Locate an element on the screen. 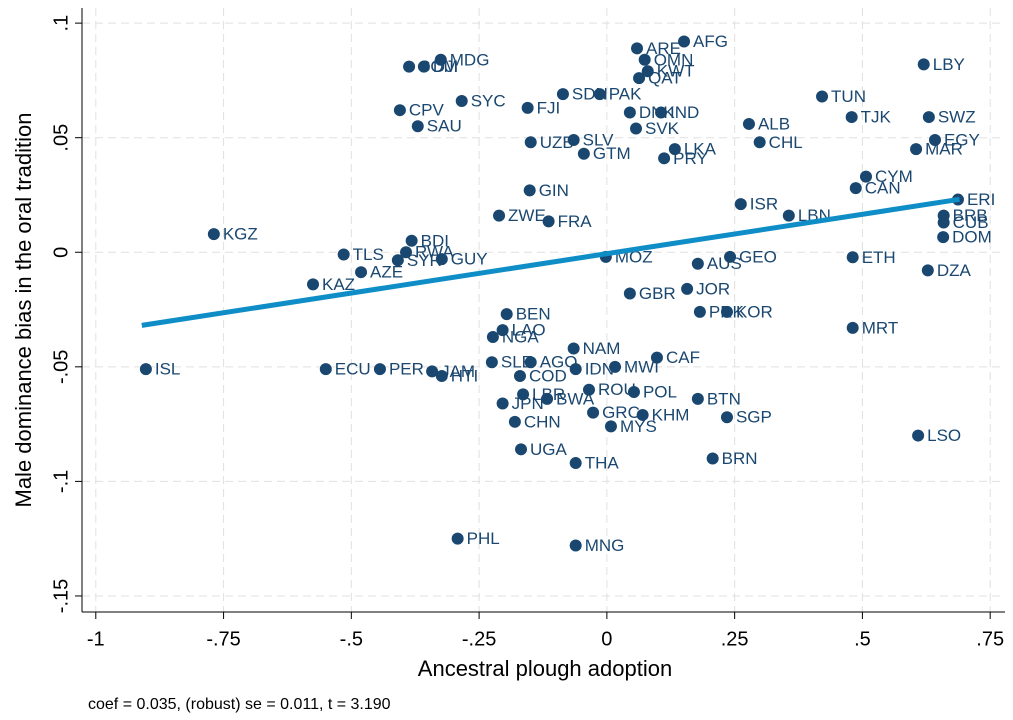  point-label: GEO is located at coordinates (758, 256).